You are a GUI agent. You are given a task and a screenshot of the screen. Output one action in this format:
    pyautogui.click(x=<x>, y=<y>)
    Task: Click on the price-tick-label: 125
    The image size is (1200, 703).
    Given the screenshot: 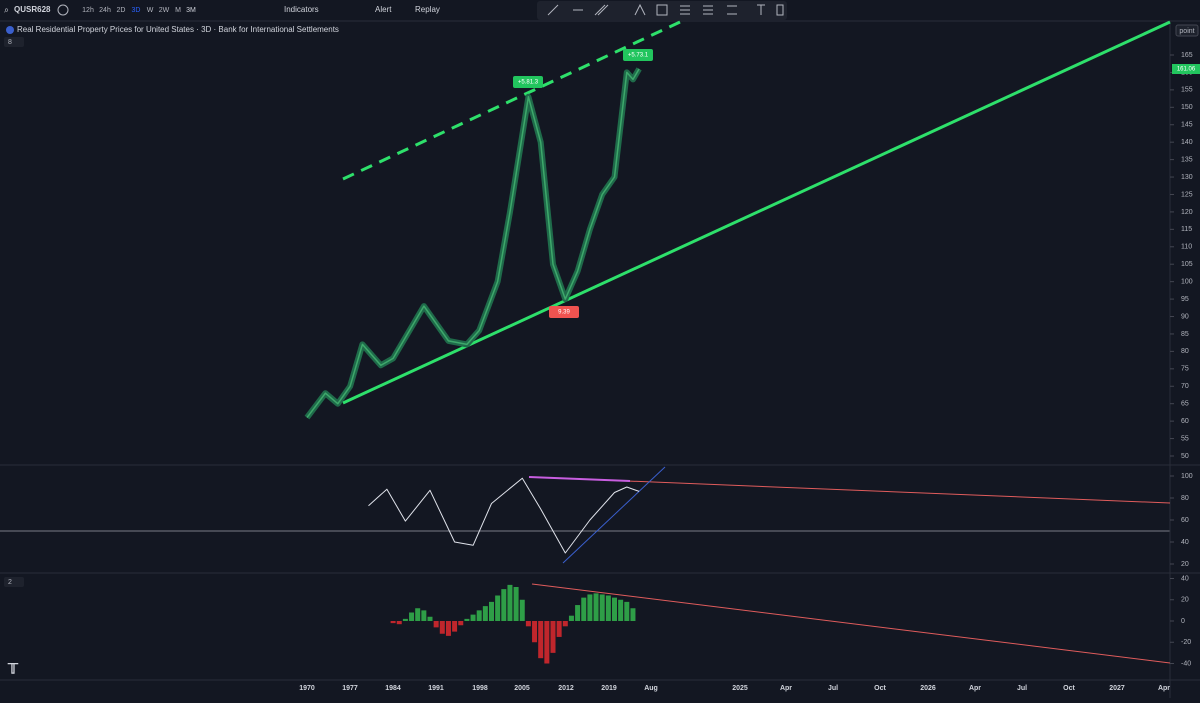 What is the action you would take?
    pyautogui.click(x=1187, y=194)
    